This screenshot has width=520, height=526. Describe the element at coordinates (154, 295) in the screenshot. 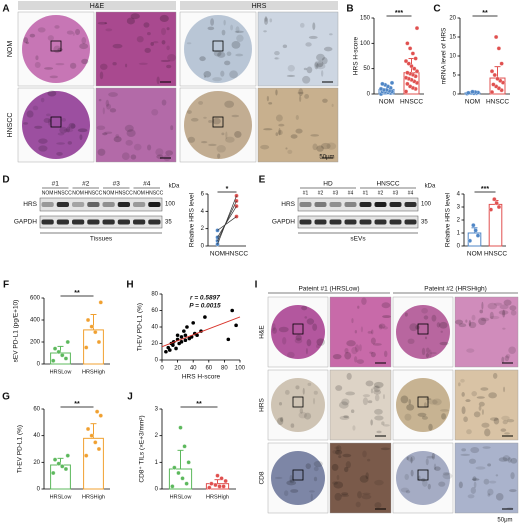

I see `y-tick-label: 80` at that location.